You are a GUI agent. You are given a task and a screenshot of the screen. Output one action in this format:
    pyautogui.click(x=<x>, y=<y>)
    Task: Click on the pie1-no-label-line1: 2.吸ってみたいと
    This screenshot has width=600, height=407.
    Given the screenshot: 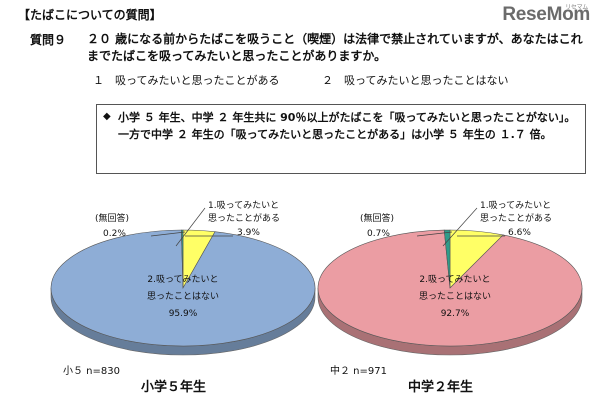 What is the action you would take?
    pyautogui.click(x=183, y=280)
    